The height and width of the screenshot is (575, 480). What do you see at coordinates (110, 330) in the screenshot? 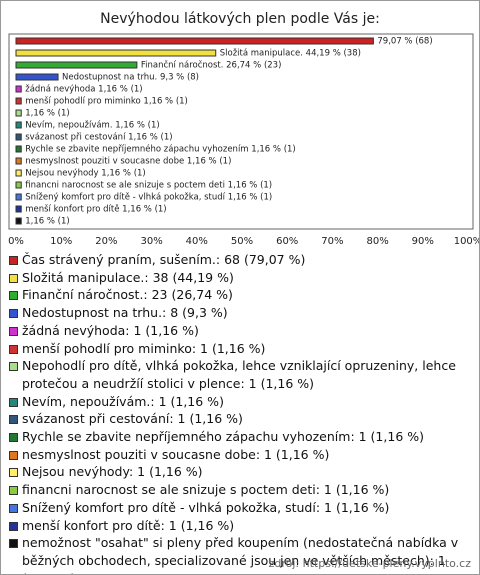
I see `legend-label: žádná nevýhoda: 1 (1,16 %)` at bounding box center [110, 330].